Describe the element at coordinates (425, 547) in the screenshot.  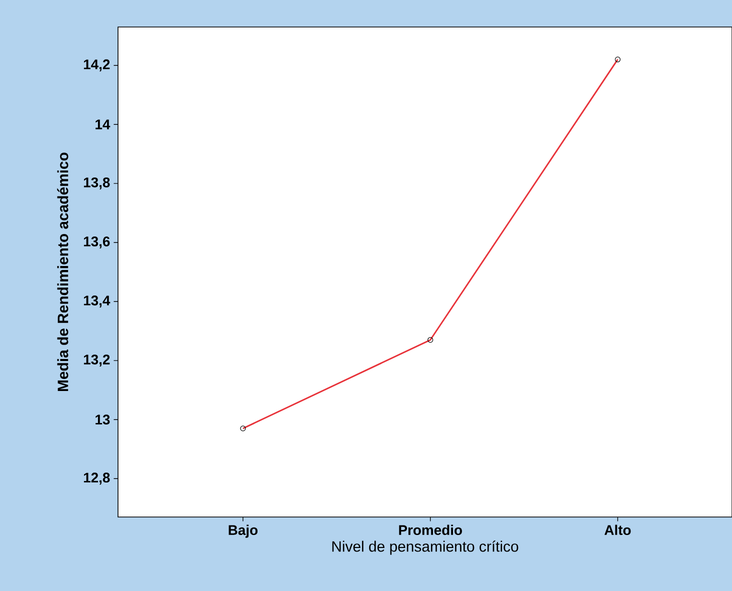
I see `x-axis-title: Nivel de pensamiento crítico` at that location.